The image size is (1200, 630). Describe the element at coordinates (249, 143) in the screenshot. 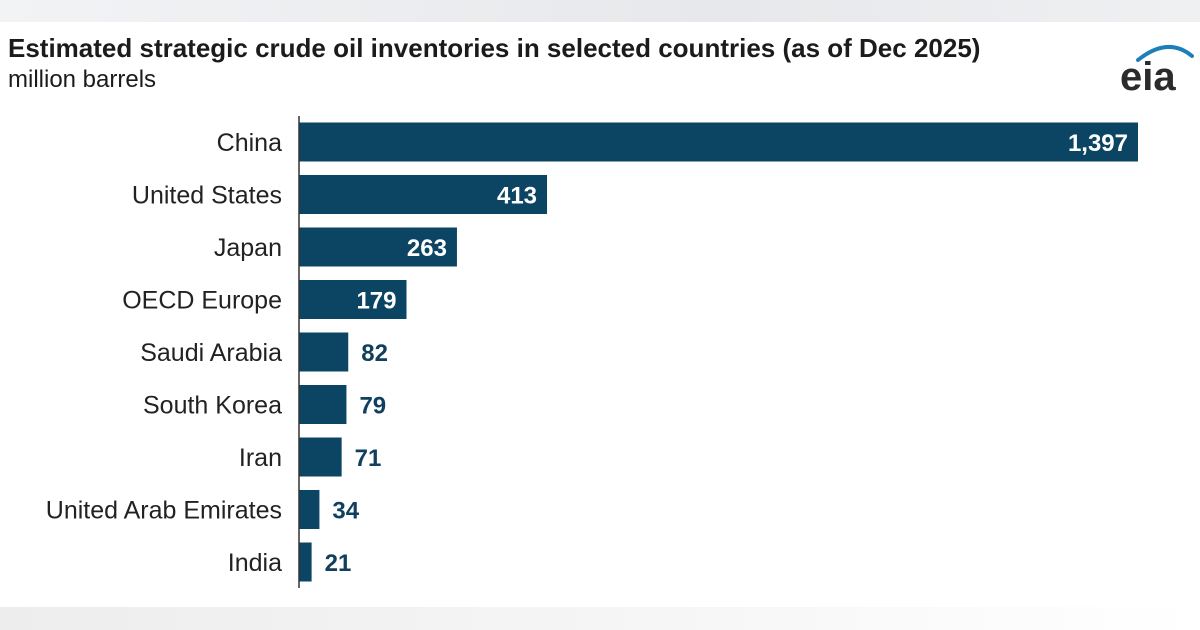

I see `category-label: China` at that location.